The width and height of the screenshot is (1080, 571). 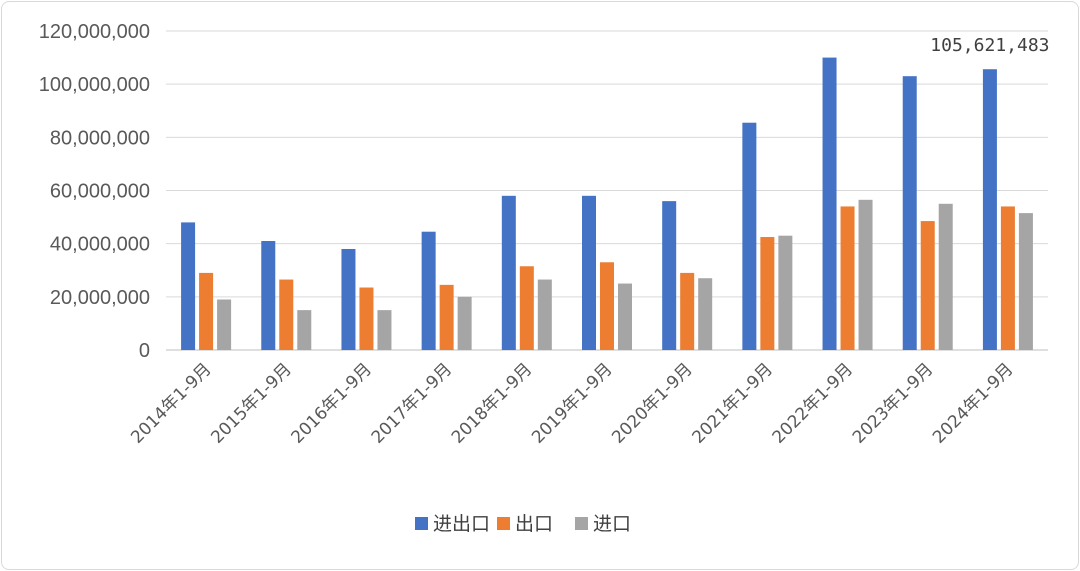 What do you see at coordinates (100, 298) in the screenshot?
I see `y-tick-label: 20,000,000` at bounding box center [100, 298].